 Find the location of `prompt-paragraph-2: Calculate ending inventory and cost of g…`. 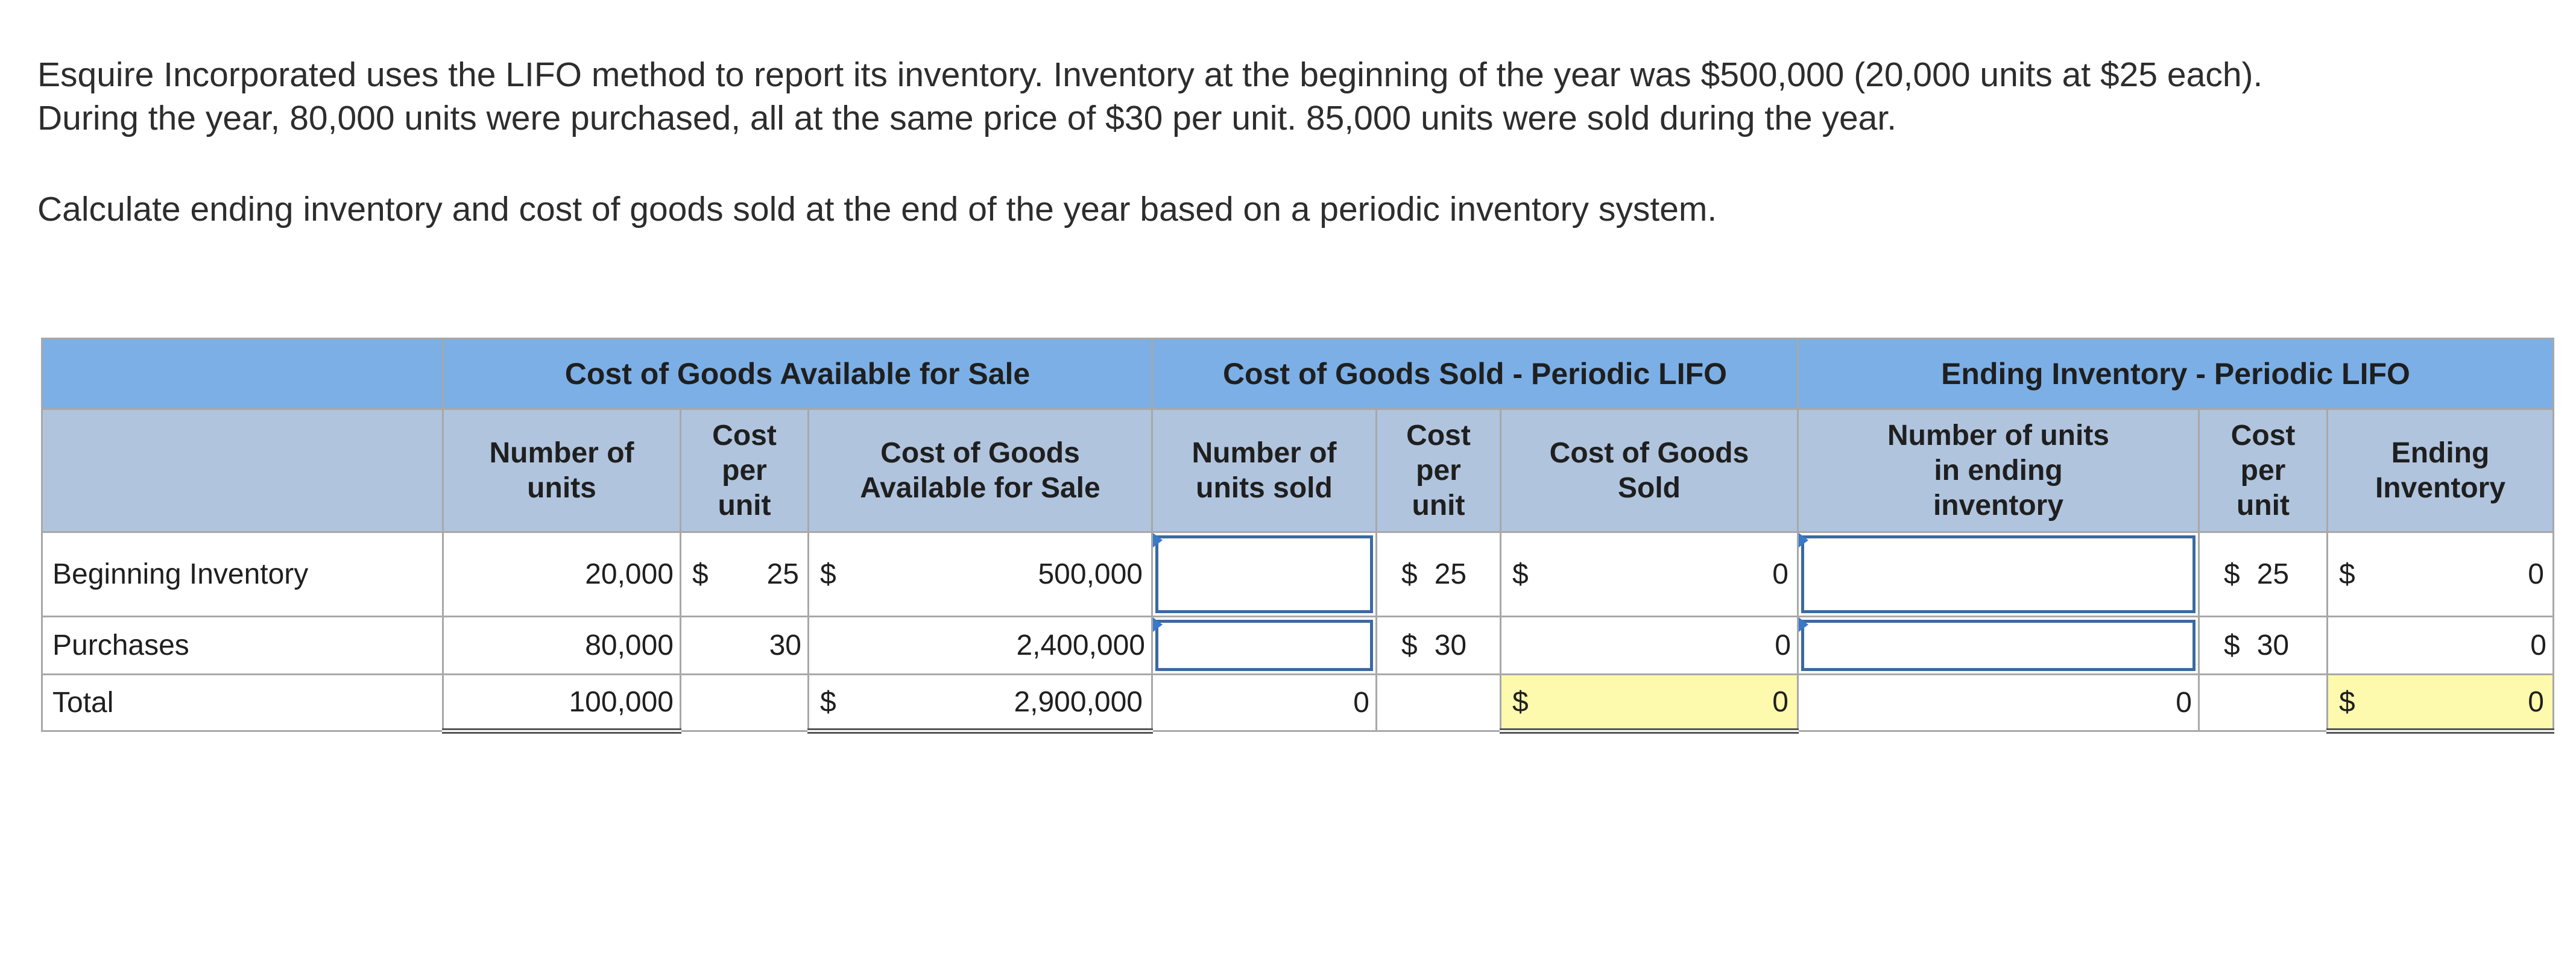

prompt-paragraph-2: Calculate ending inventory and cost of g… is located at coordinates (877, 210).